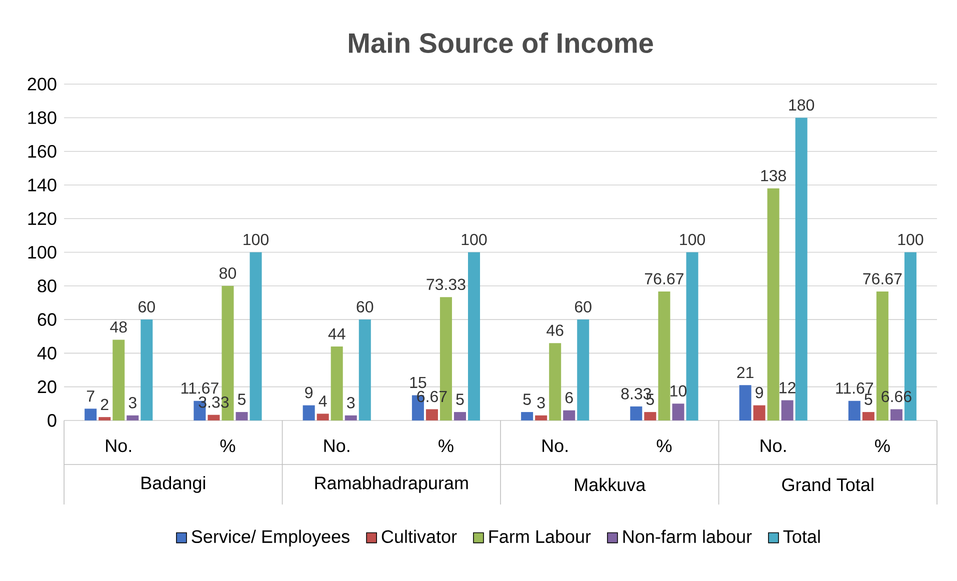 The height and width of the screenshot is (581, 957). I want to click on y-tick-label: 140, so click(42, 185).